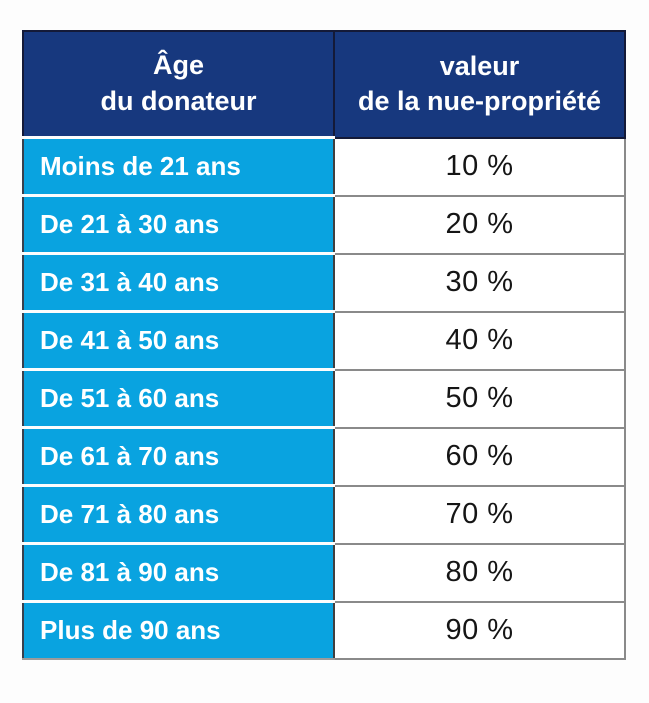  Describe the element at coordinates (479, 572) in the screenshot. I see `value-cell: 80 %` at that location.